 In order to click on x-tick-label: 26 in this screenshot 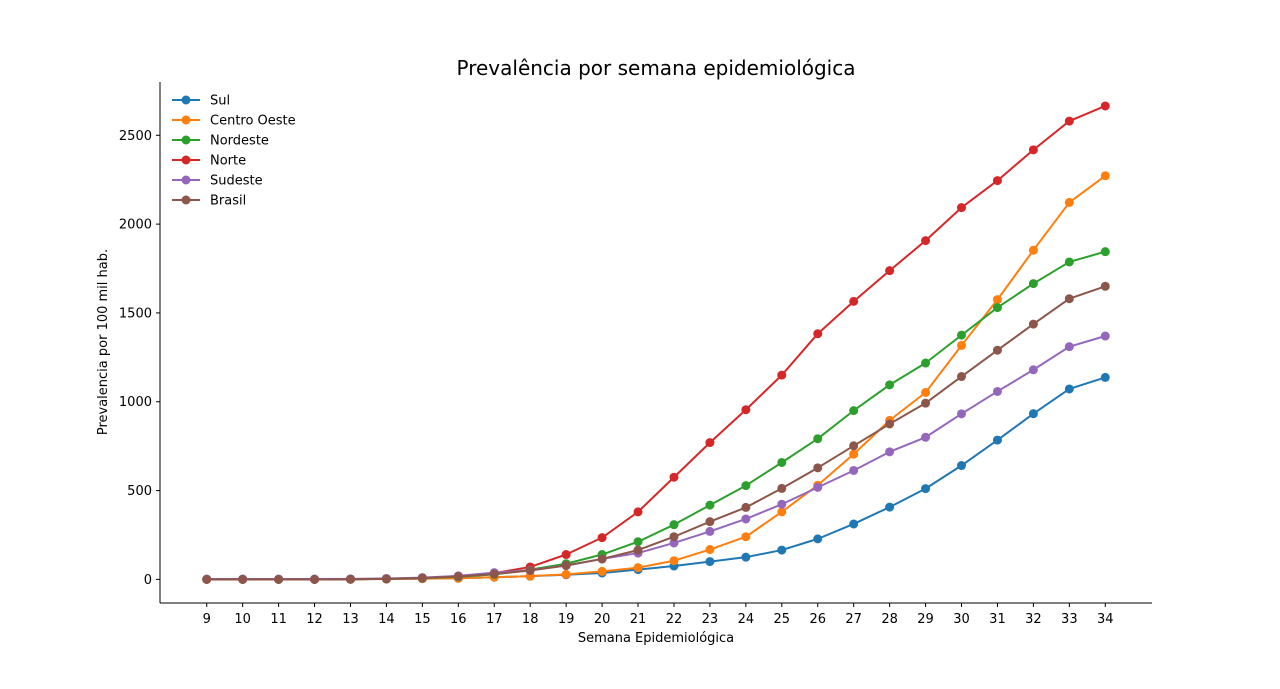, I will do `click(817, 619)`.